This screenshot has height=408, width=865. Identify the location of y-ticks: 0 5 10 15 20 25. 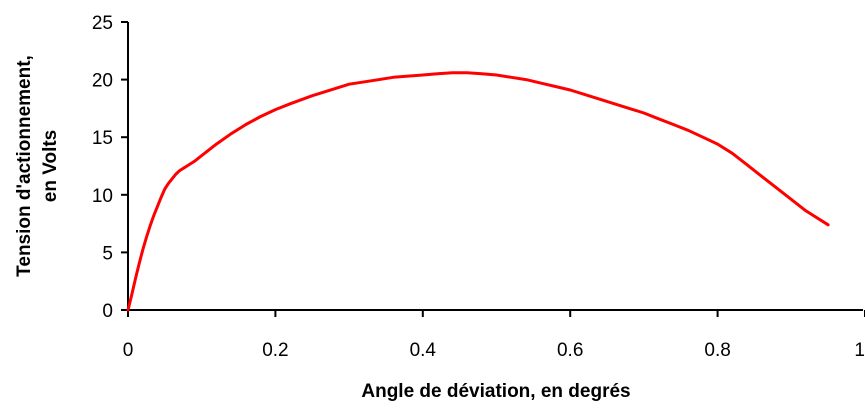
(110, 167).